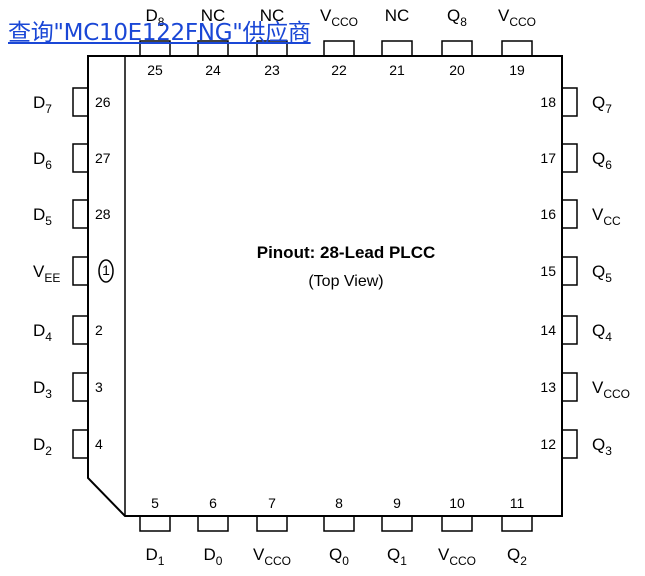 The height and width of the screenshot is (576, 645). I want to click on pin-number-right-5: 13, so click(548, 387).